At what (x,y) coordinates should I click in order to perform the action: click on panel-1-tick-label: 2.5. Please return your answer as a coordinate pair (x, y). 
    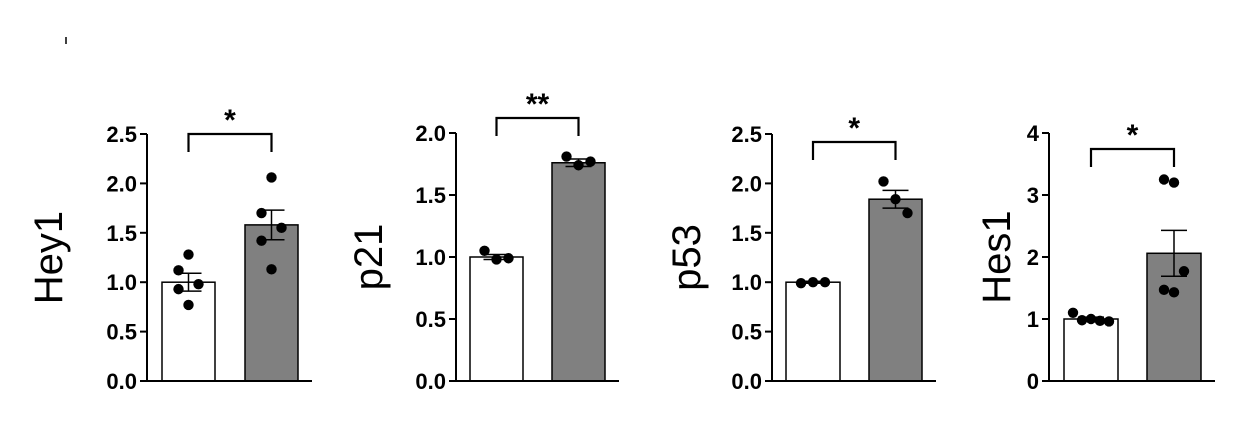
    Looking at the image, I should click on (121, 134).